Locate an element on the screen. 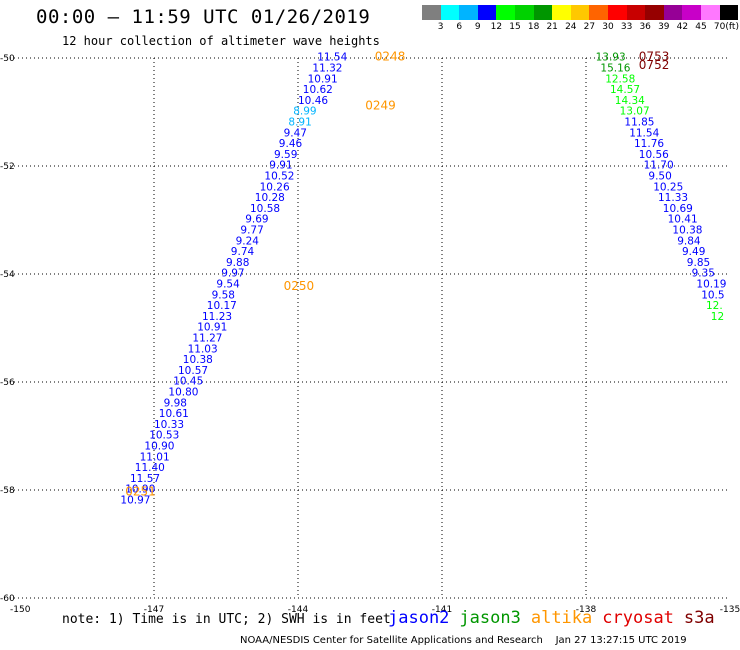 The height and width of the screenshot is (650, 740). pass-time-label: 0251 is located at coordinates (140, 491).